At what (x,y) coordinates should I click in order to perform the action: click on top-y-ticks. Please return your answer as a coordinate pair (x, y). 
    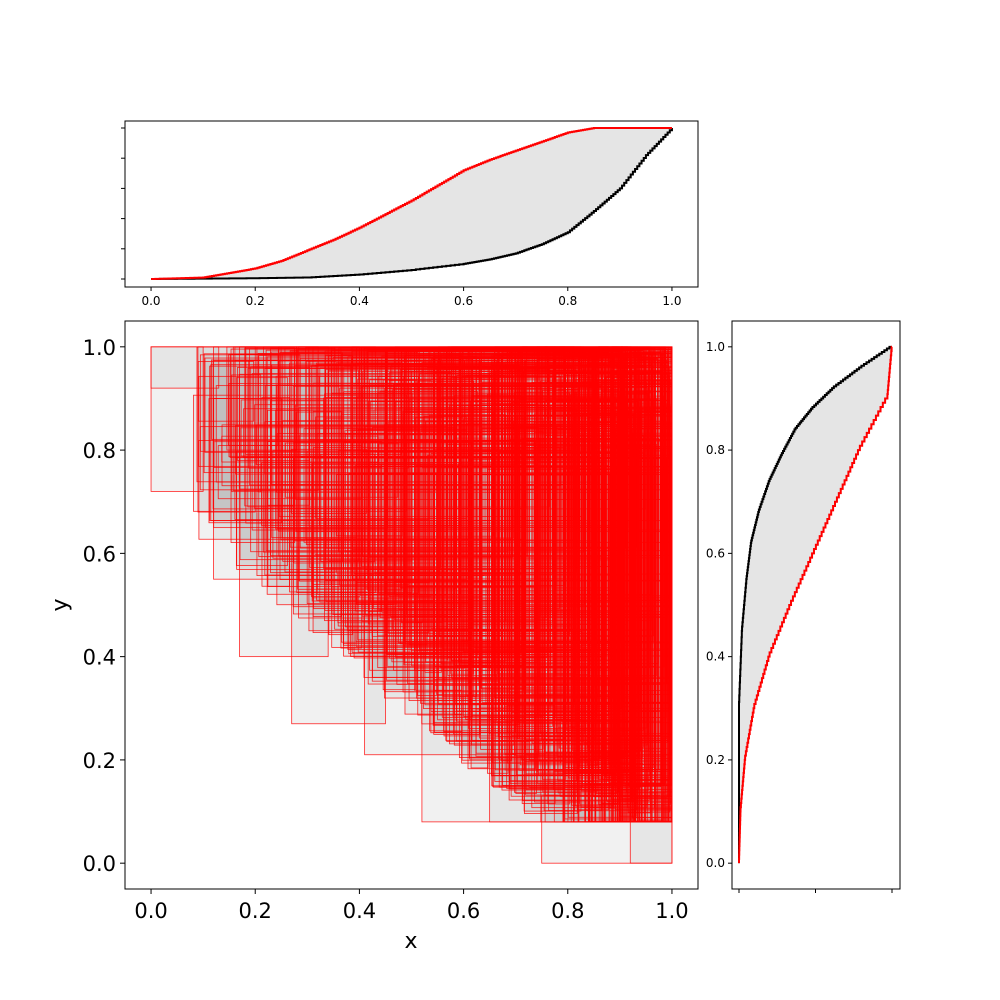
    Looking at the image, I should click on (123, 203).